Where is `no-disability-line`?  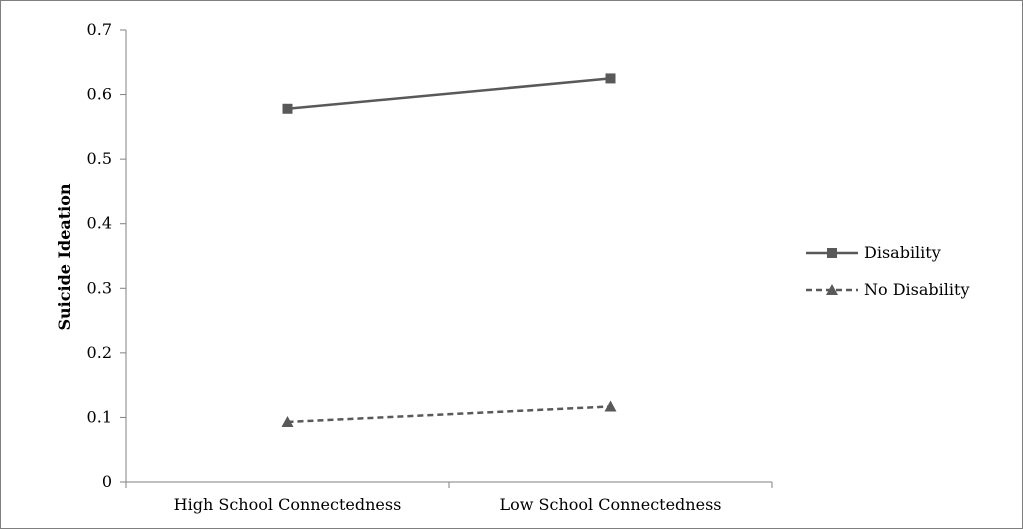 no-disability-line is located at coordinates (449, 414).